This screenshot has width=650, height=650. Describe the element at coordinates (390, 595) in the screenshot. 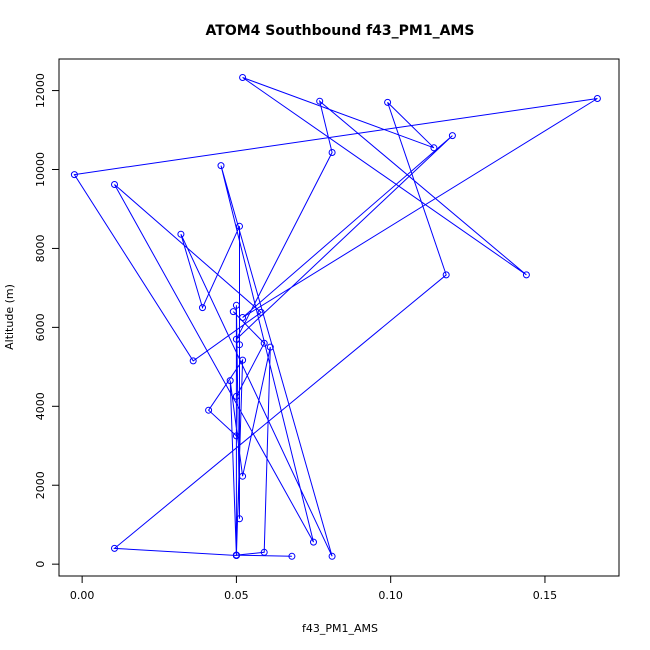

I see `x-tick-label: 0.10` at that location.